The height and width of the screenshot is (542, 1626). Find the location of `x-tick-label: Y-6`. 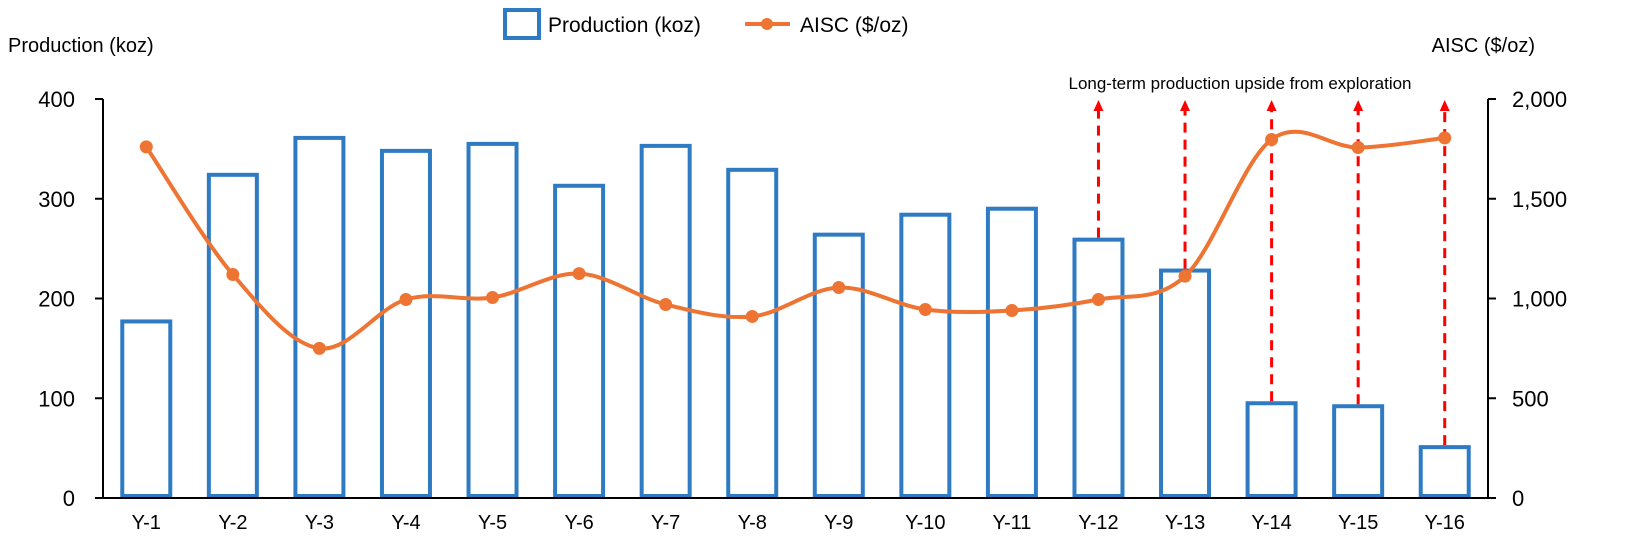

x-tick-label: Y-6 is located at coordinates (578, 523).